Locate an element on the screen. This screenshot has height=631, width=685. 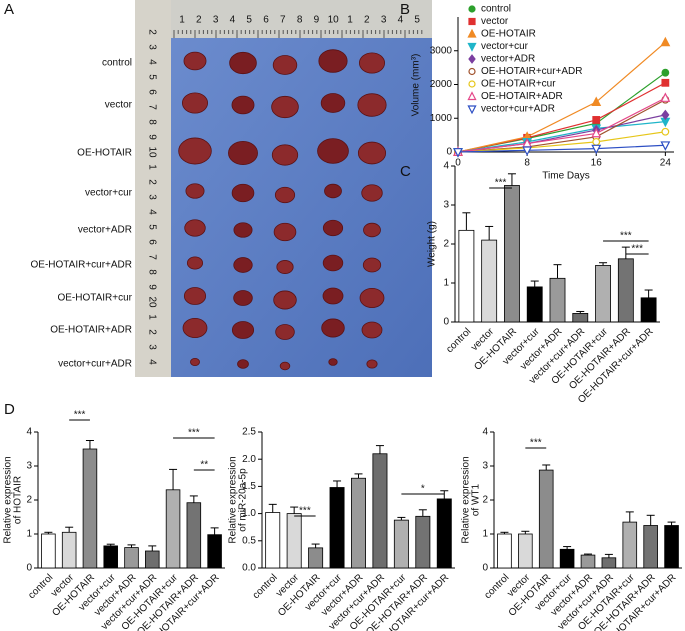
left-ruler is located at coordinates (153, 188).